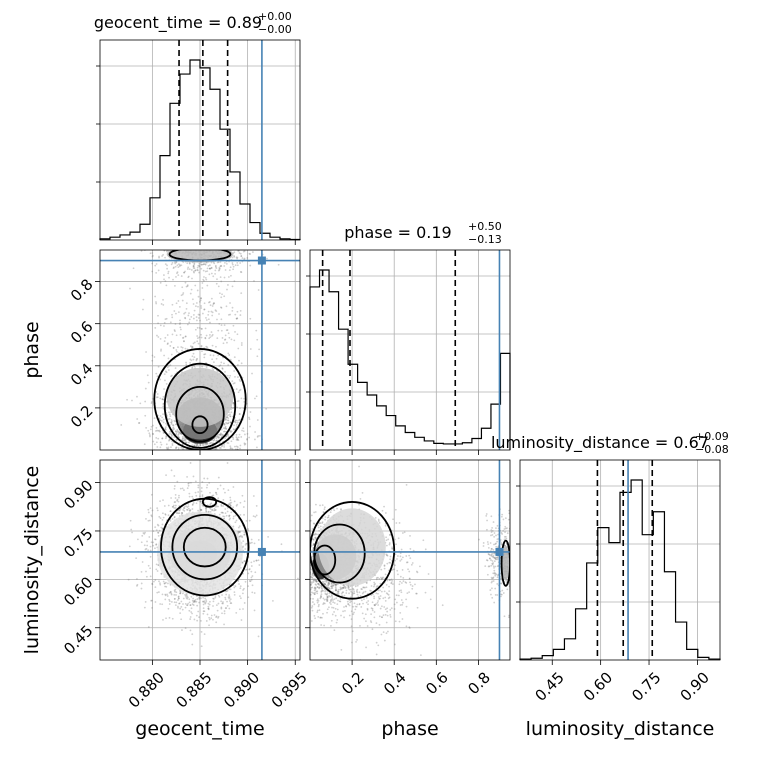 This screenshot has width=760, height=760. What do you see at coordinates (200, 405) in the screenshot?
I see `contour-line` at bounding box center [200, 405].